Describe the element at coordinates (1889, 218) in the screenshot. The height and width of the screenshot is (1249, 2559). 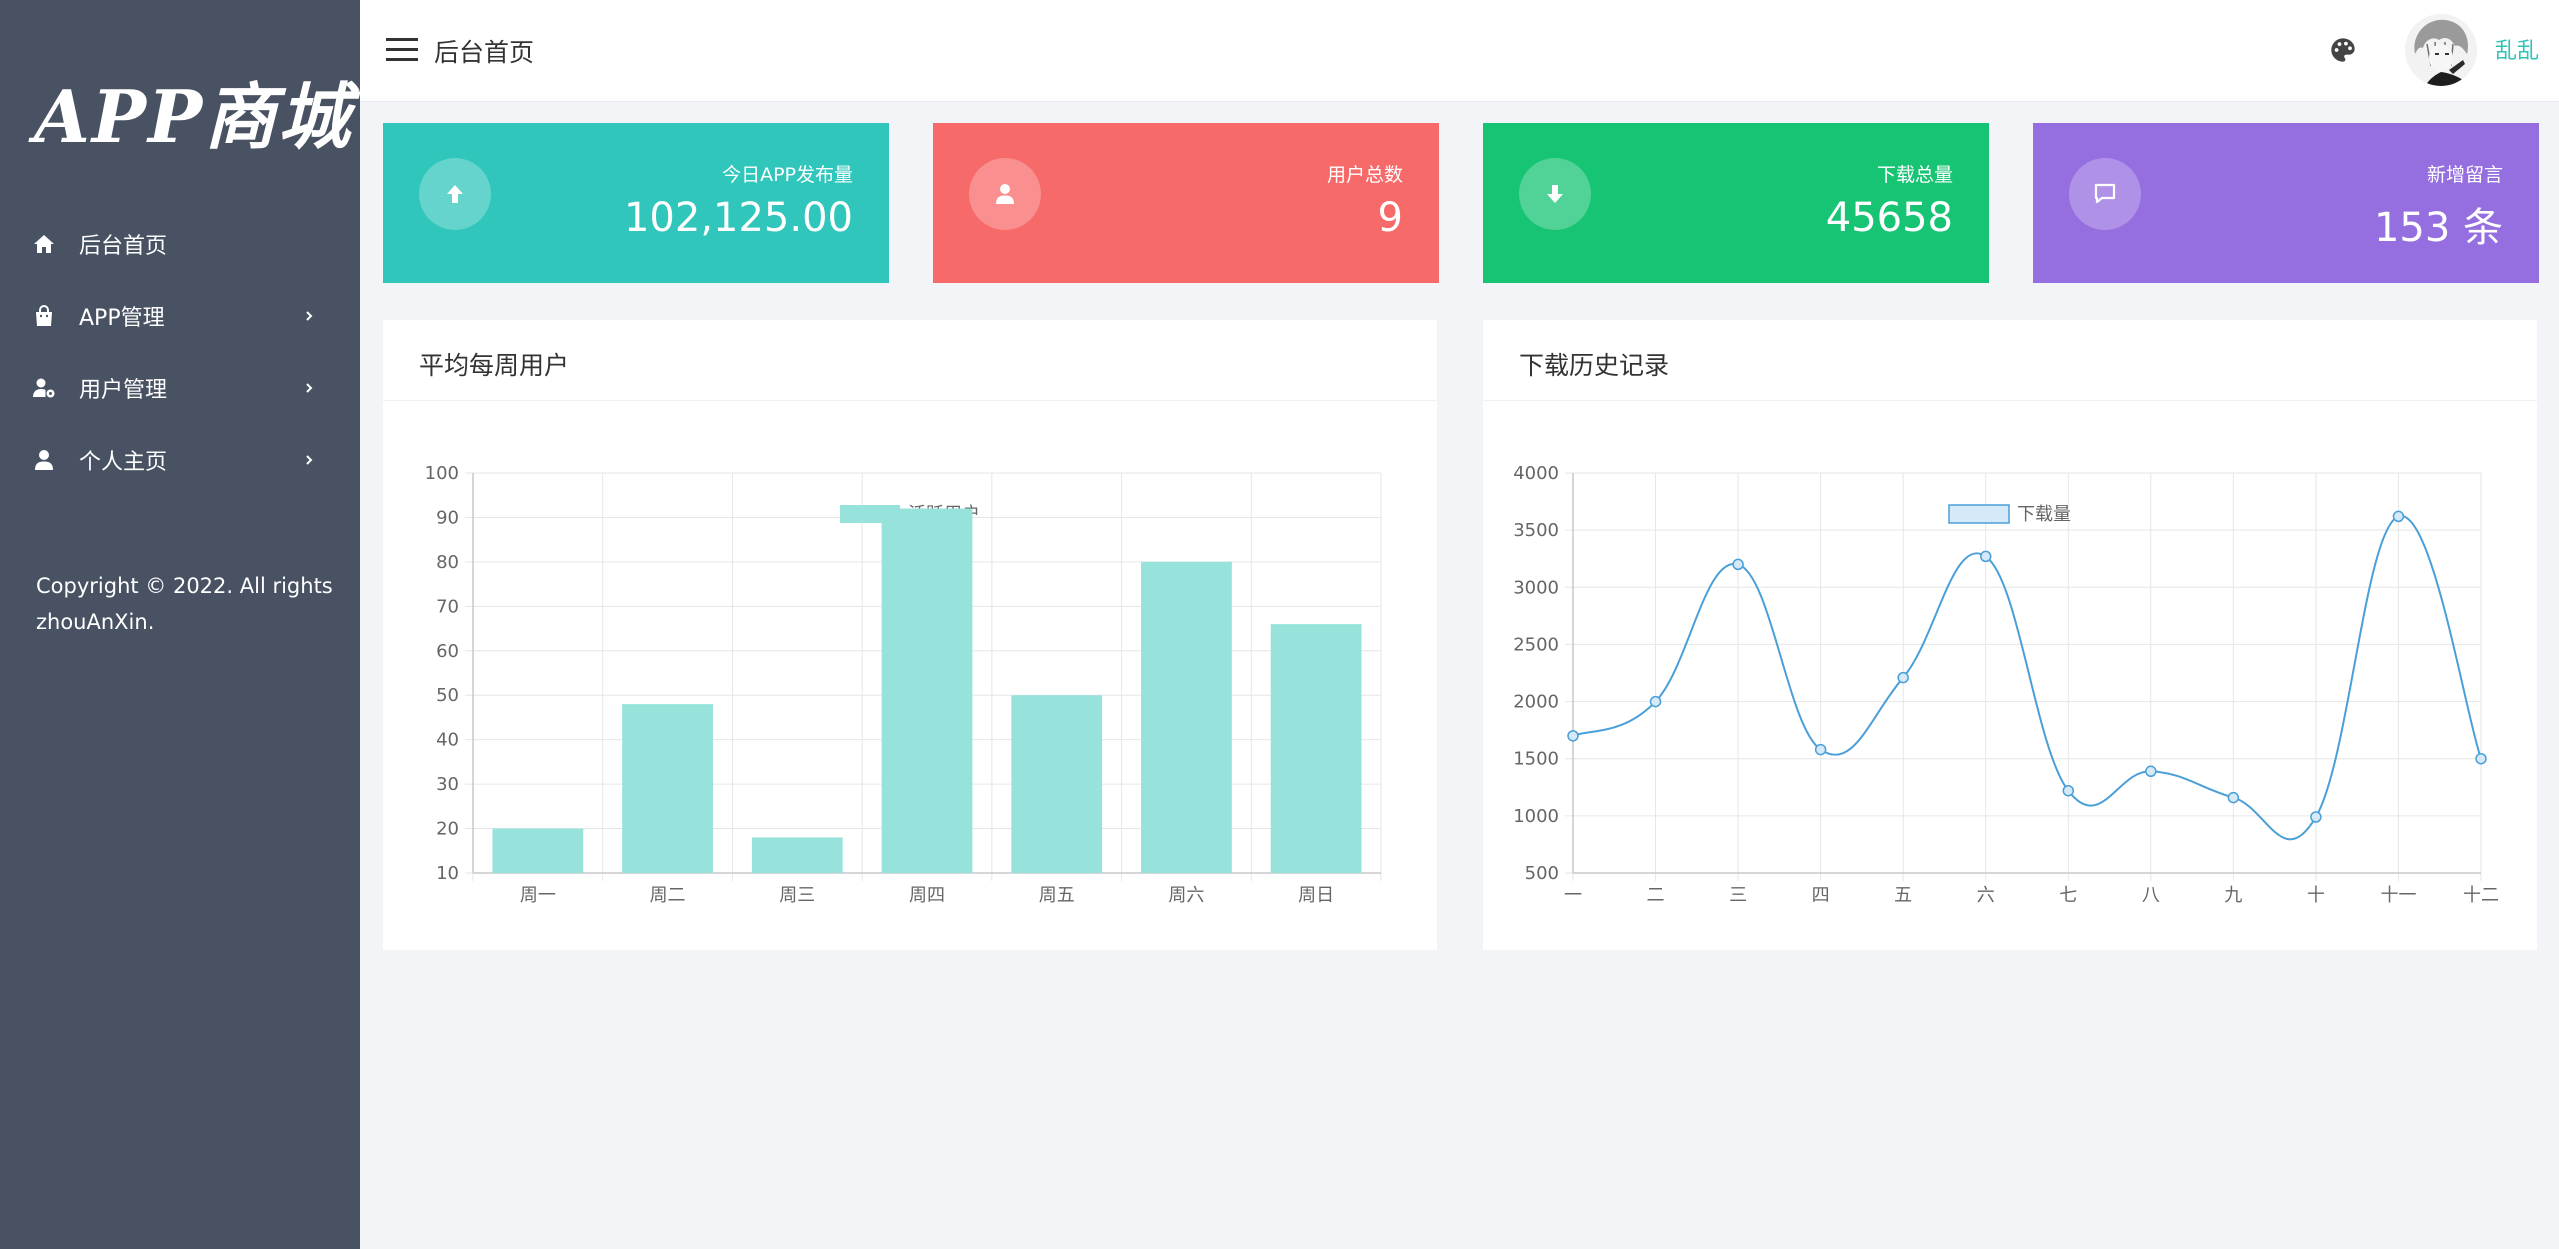
I see `stat-value: 45658` at that location.